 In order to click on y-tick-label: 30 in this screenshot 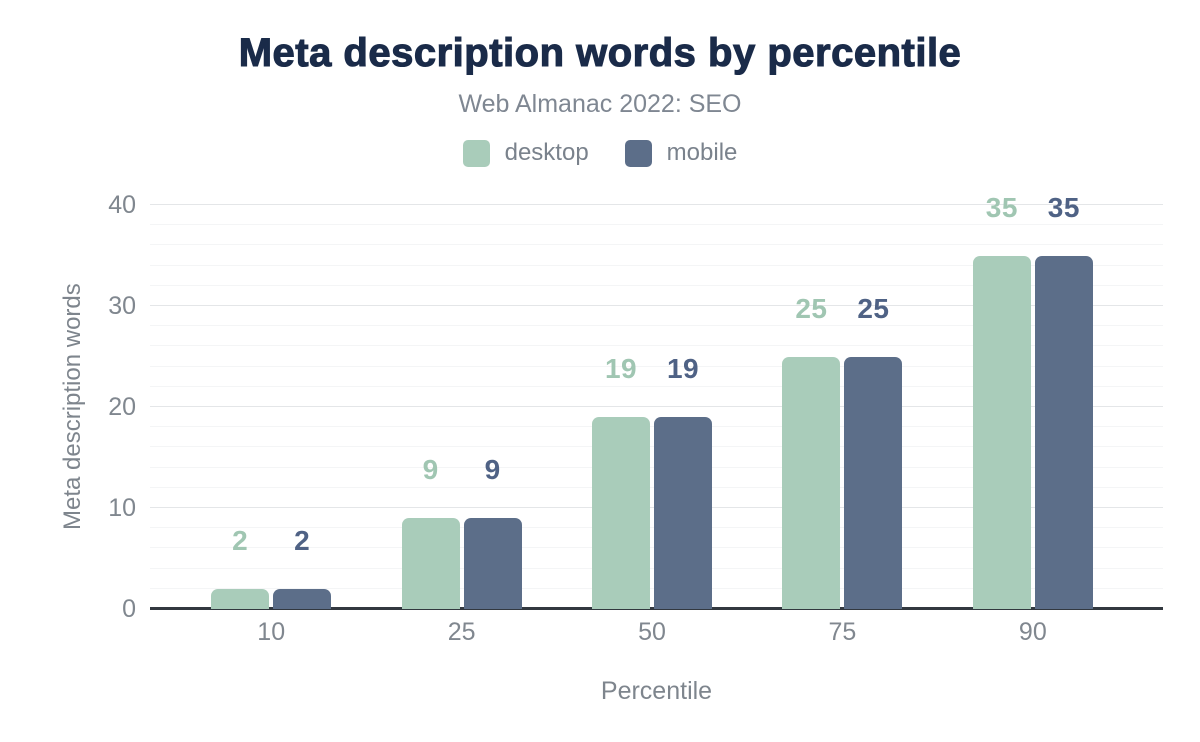, I will do `click(122, 306)`.